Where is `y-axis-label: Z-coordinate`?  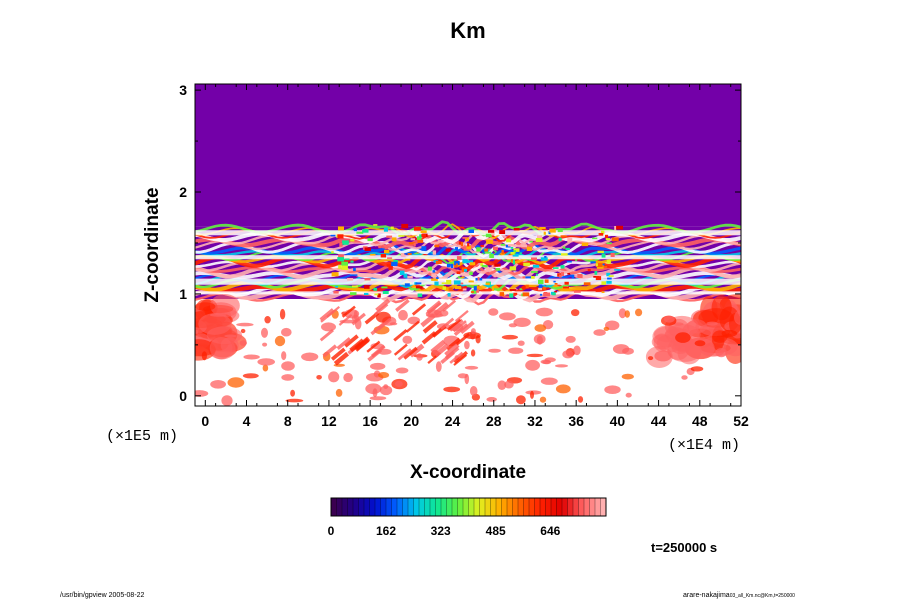 y-axis-label: Z-coordinate is located at coordinates (152, 244).